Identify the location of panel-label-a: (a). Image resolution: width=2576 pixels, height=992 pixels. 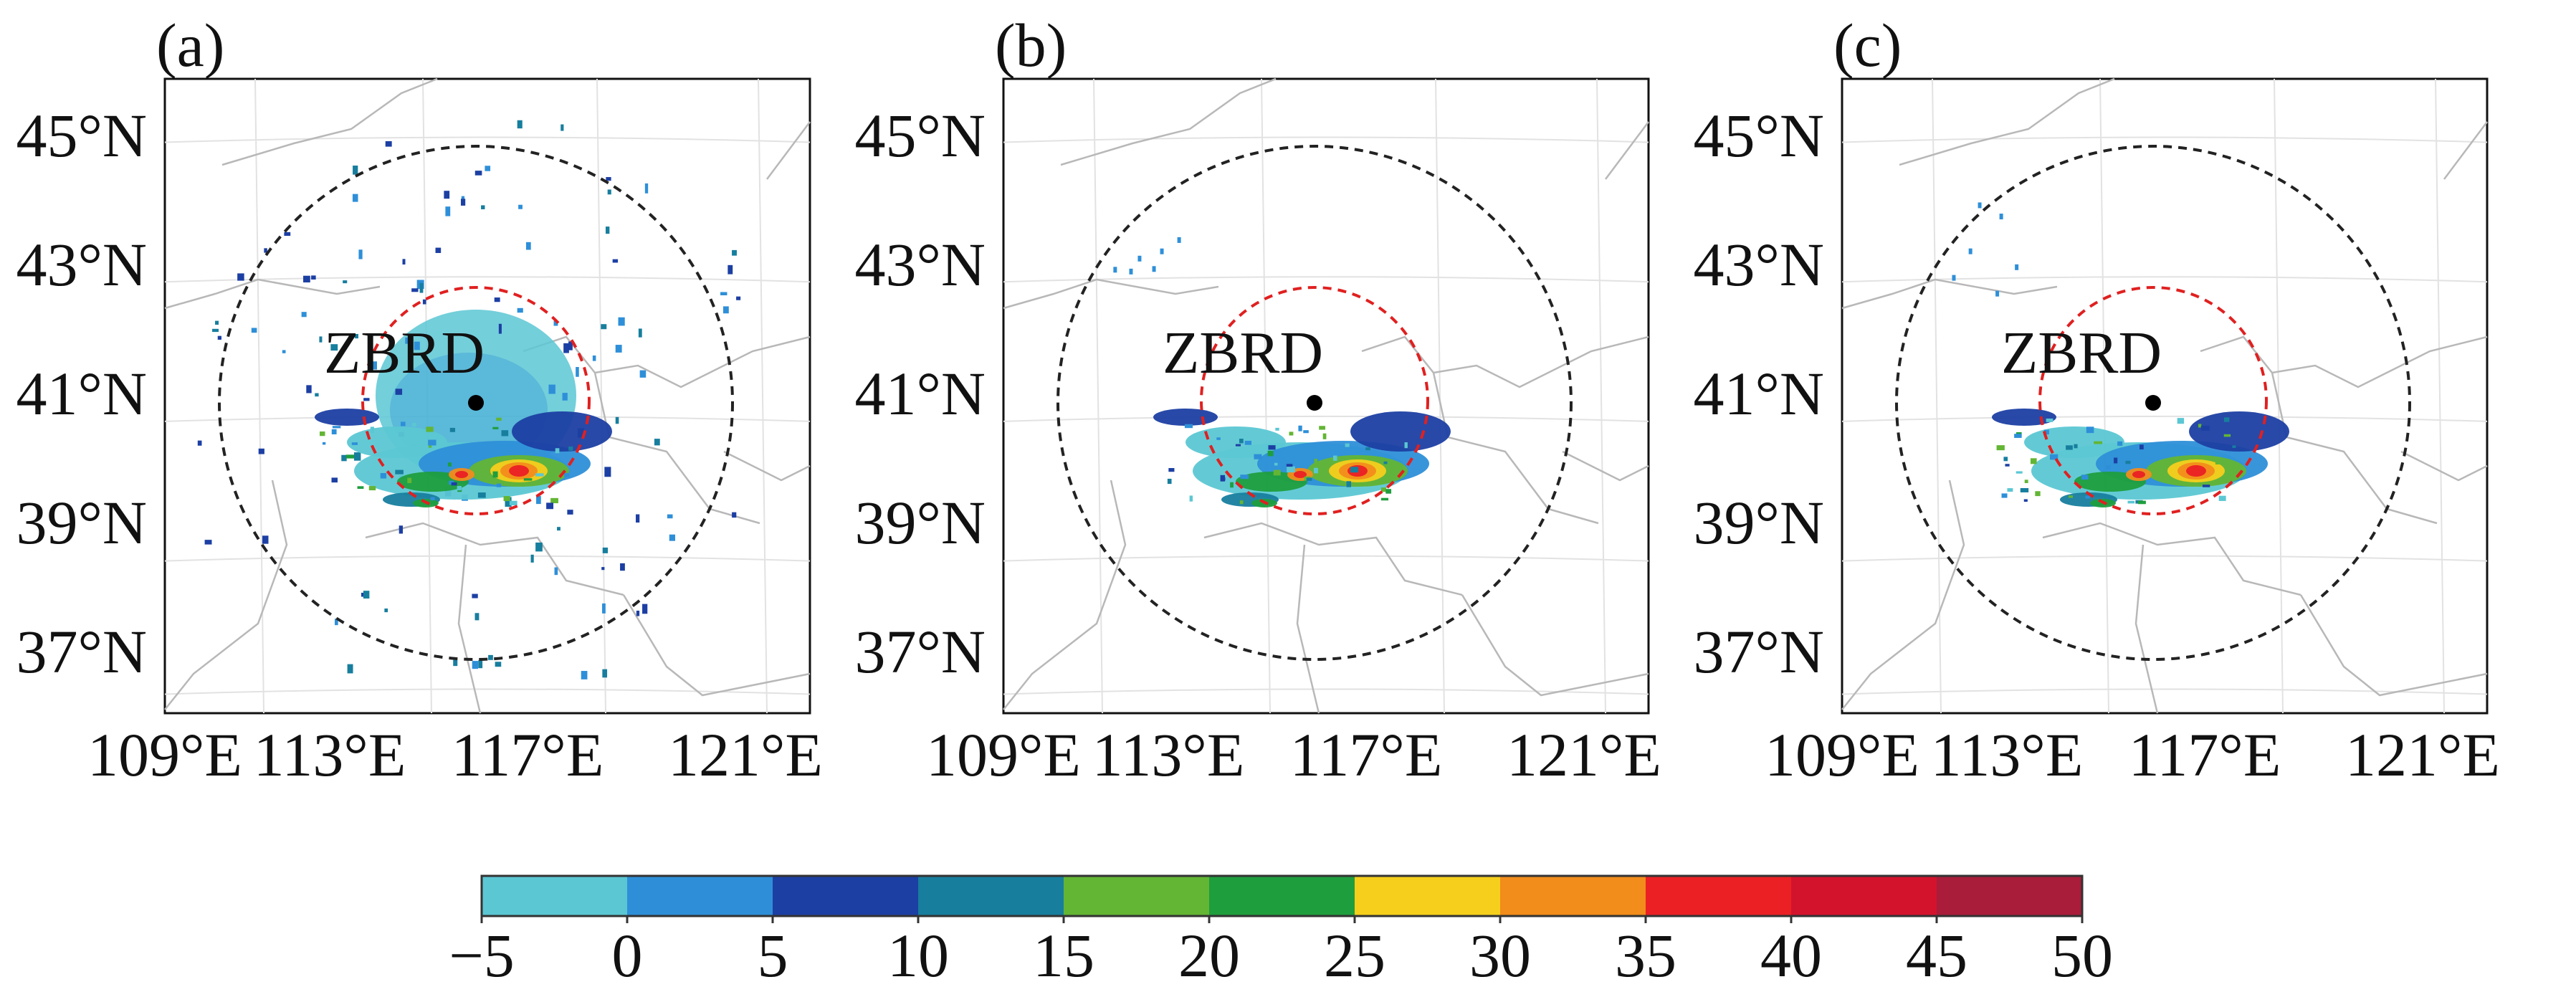
(190, 45).